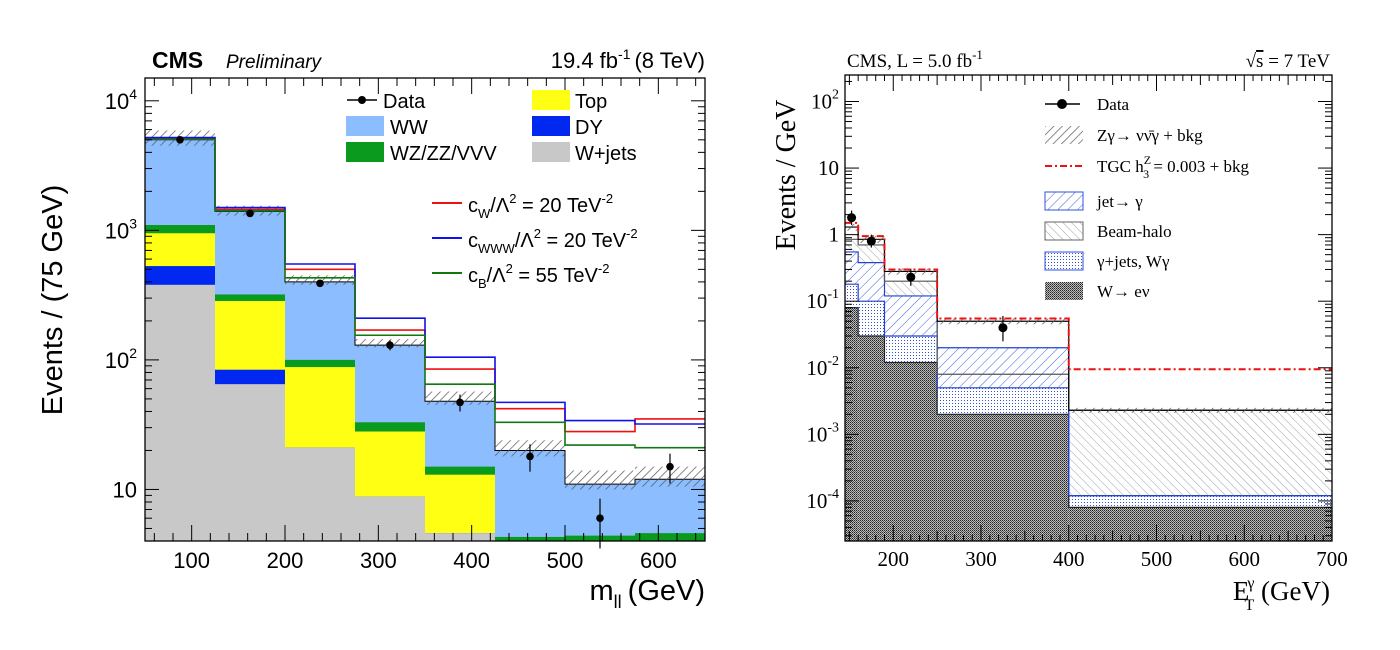  What do you see at coordinates (443, 154) in the screenshot?
I see `svg-text: WZ/ZZ/VVV` at bounding box center [443, 154].